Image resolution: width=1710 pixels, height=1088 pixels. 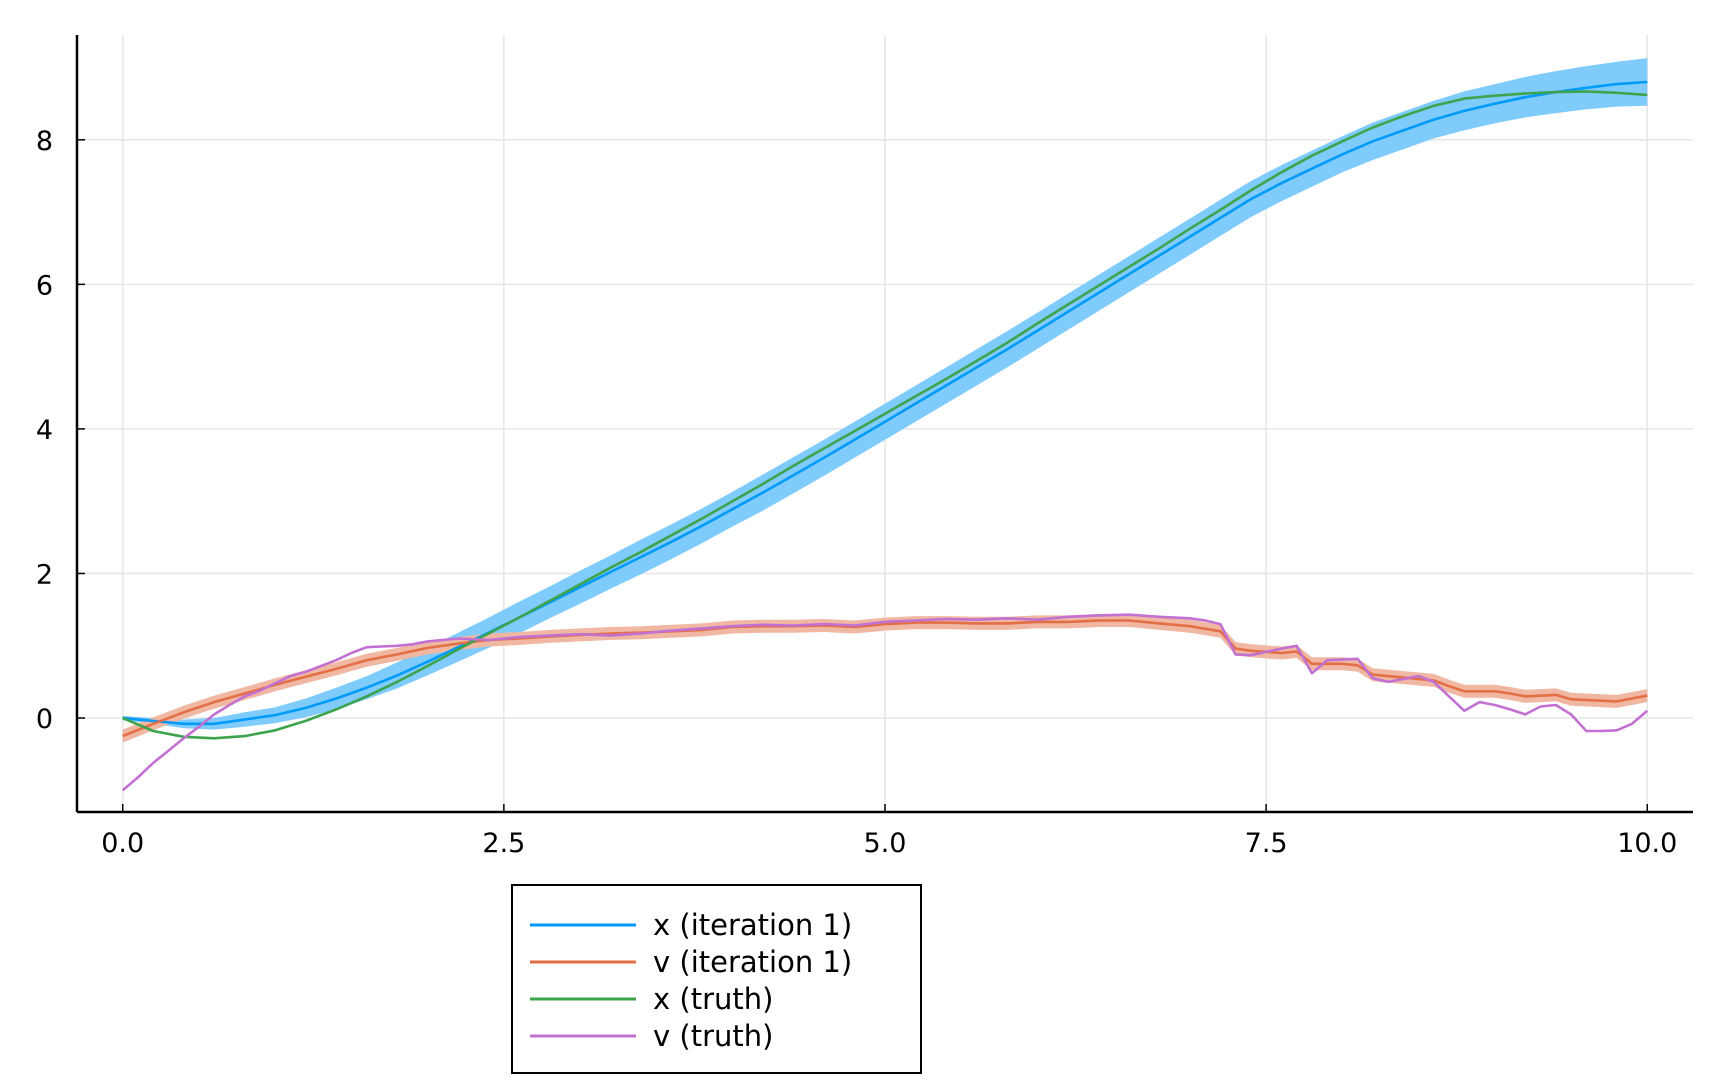 What do you see at coordinates (44, 574) in the screenshot?
I see `y-tick-label: 2` at bounding box center [44, 574].